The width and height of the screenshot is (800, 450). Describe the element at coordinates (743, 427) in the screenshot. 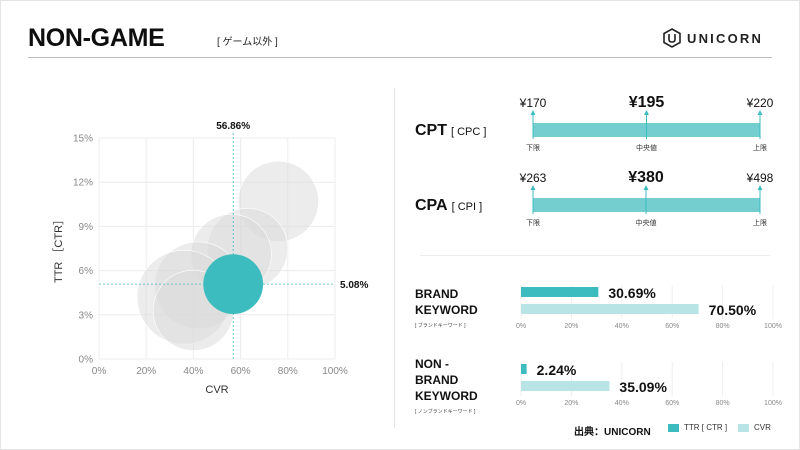

I see `legend-swatch-cvr` at that location.